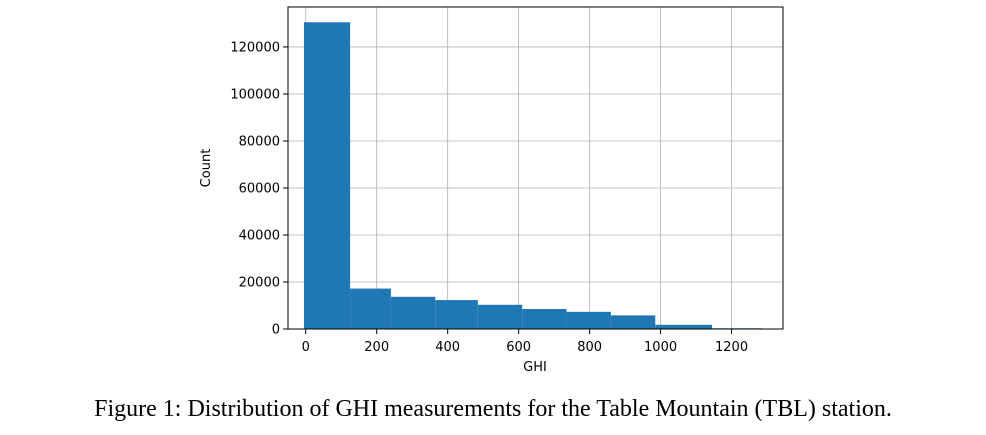  What do you see at coordinates (206, 168) in the screenshot?
I see `y-axis-label: Count` at bounding box center [206, 168].